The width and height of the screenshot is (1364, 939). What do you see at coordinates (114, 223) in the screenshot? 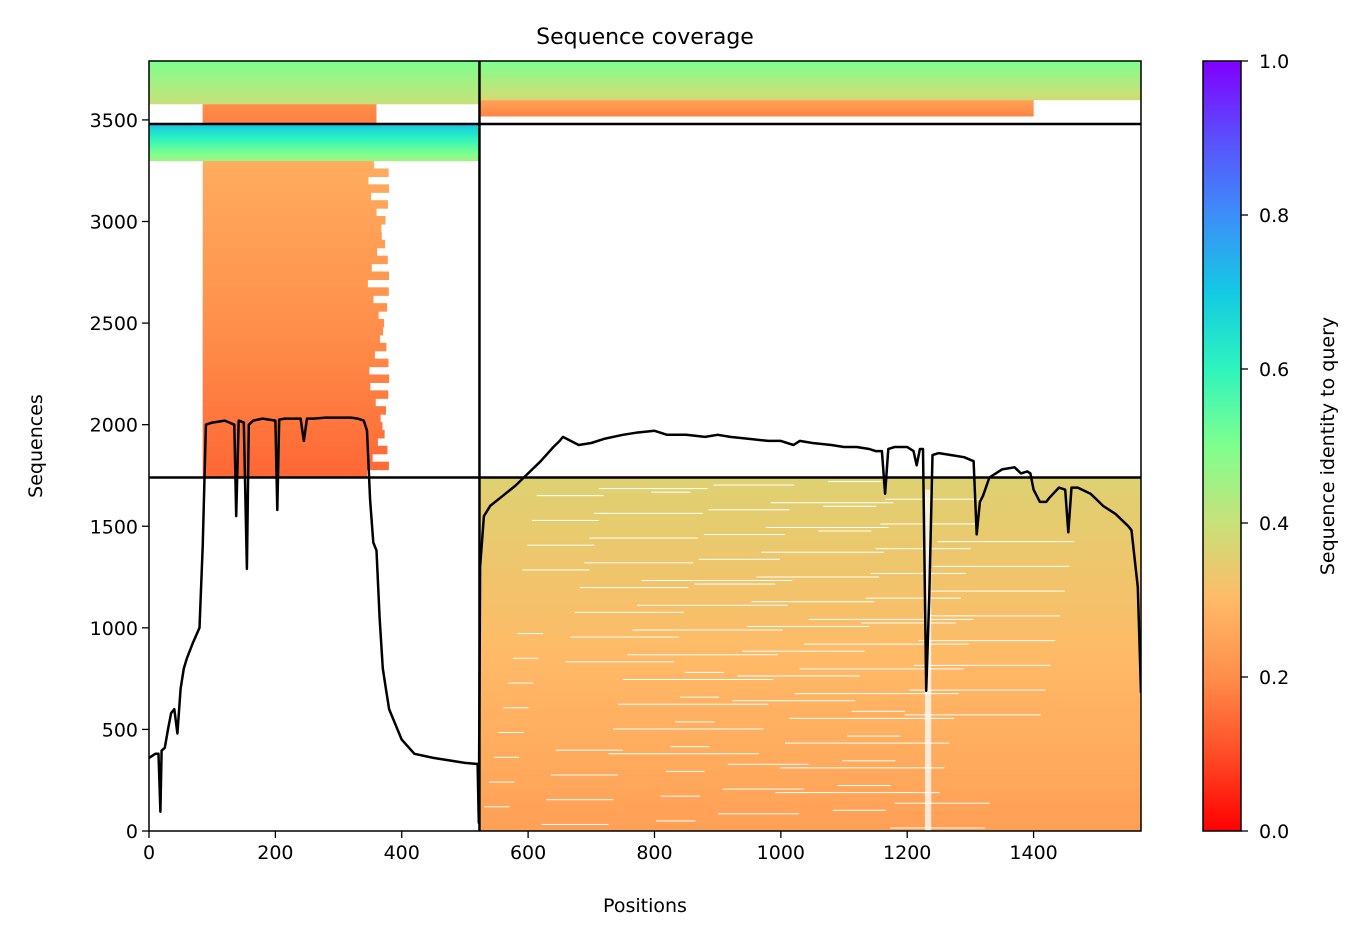
I see `y-tick-label: 3000` at bounding box center [114, 223].